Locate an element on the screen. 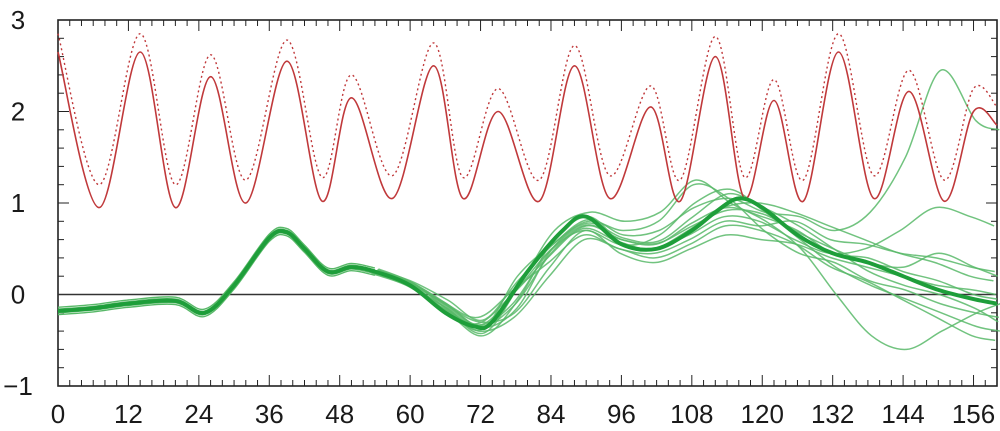  x-tick-label: 36 is located at coordinates (269, 414).